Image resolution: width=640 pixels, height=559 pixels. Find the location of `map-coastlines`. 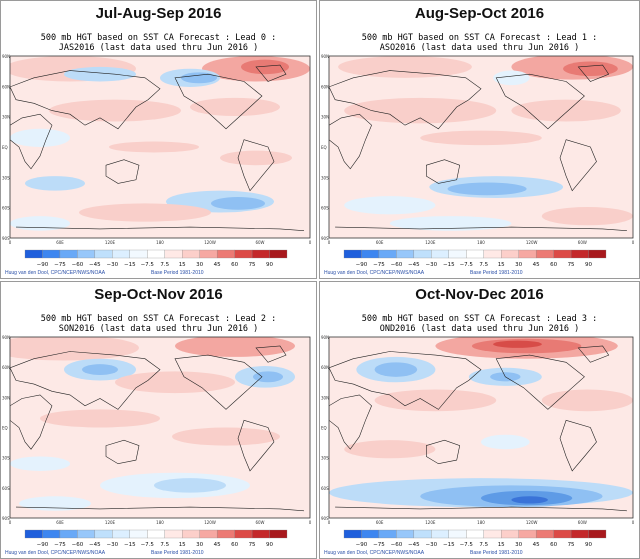

map-coastlines is located at coordinates (157, 147).